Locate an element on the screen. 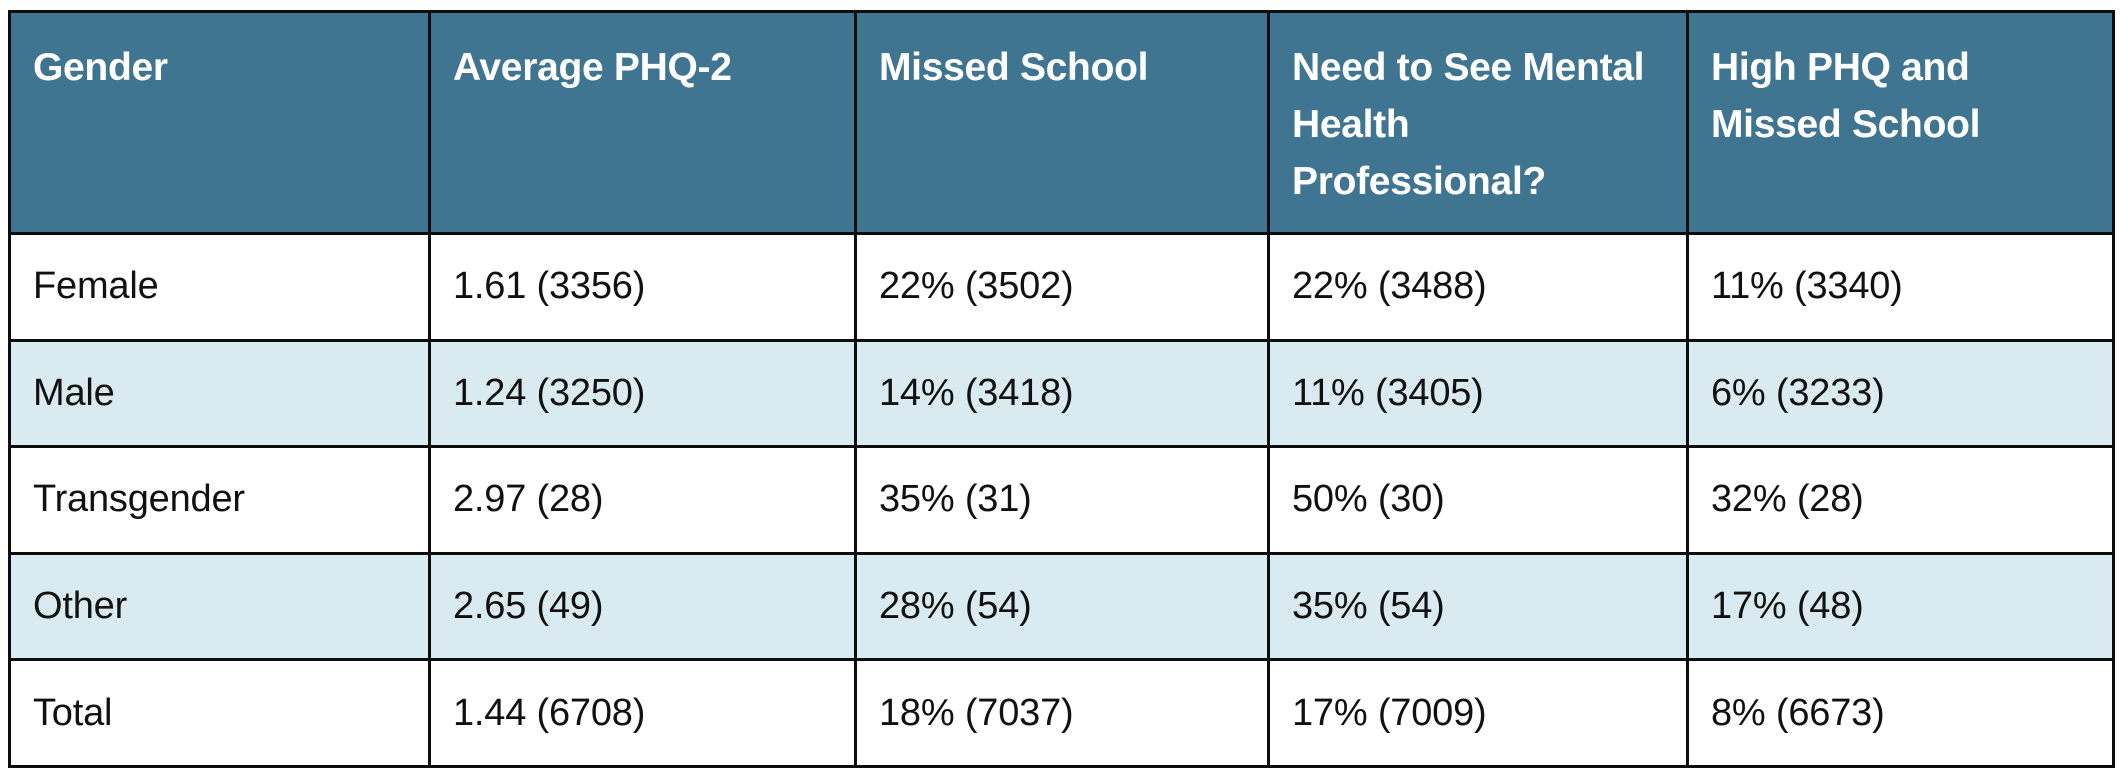 Image resolution: width=2120 pixels, height=778 pixels. cell-average-phq2: 2.97 (28) is located at coordinates (642, 500).